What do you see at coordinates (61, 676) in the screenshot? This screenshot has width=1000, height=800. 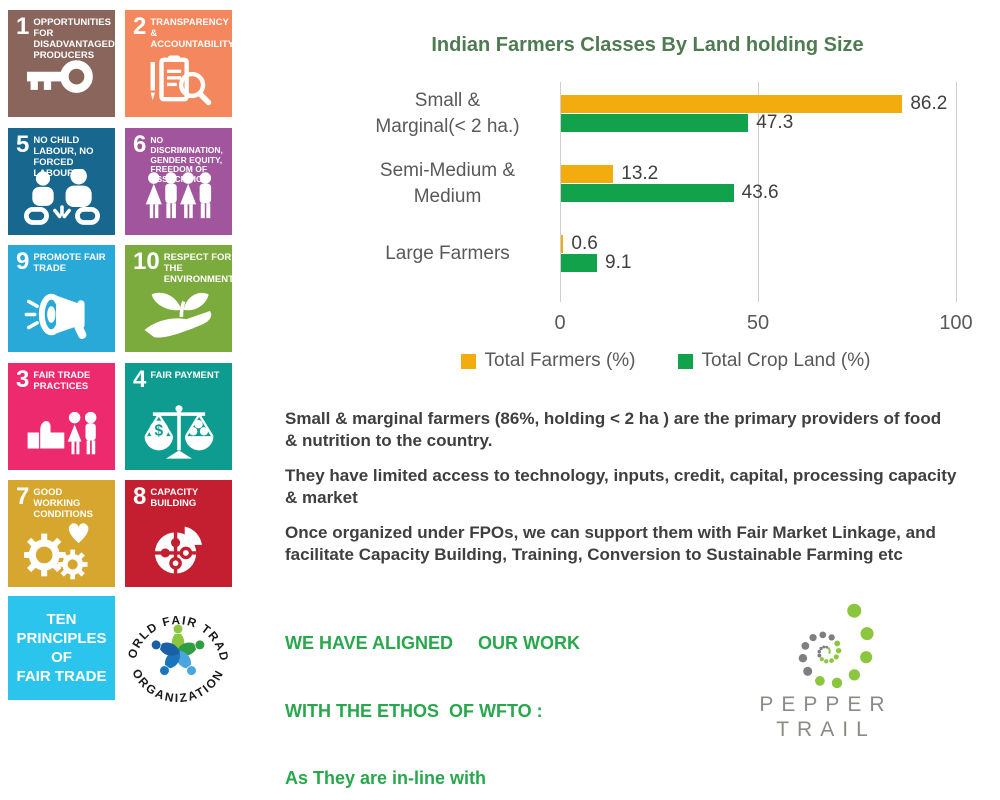 I see `banner-line: FAIR TRADE` at bounding box center [61, 676].